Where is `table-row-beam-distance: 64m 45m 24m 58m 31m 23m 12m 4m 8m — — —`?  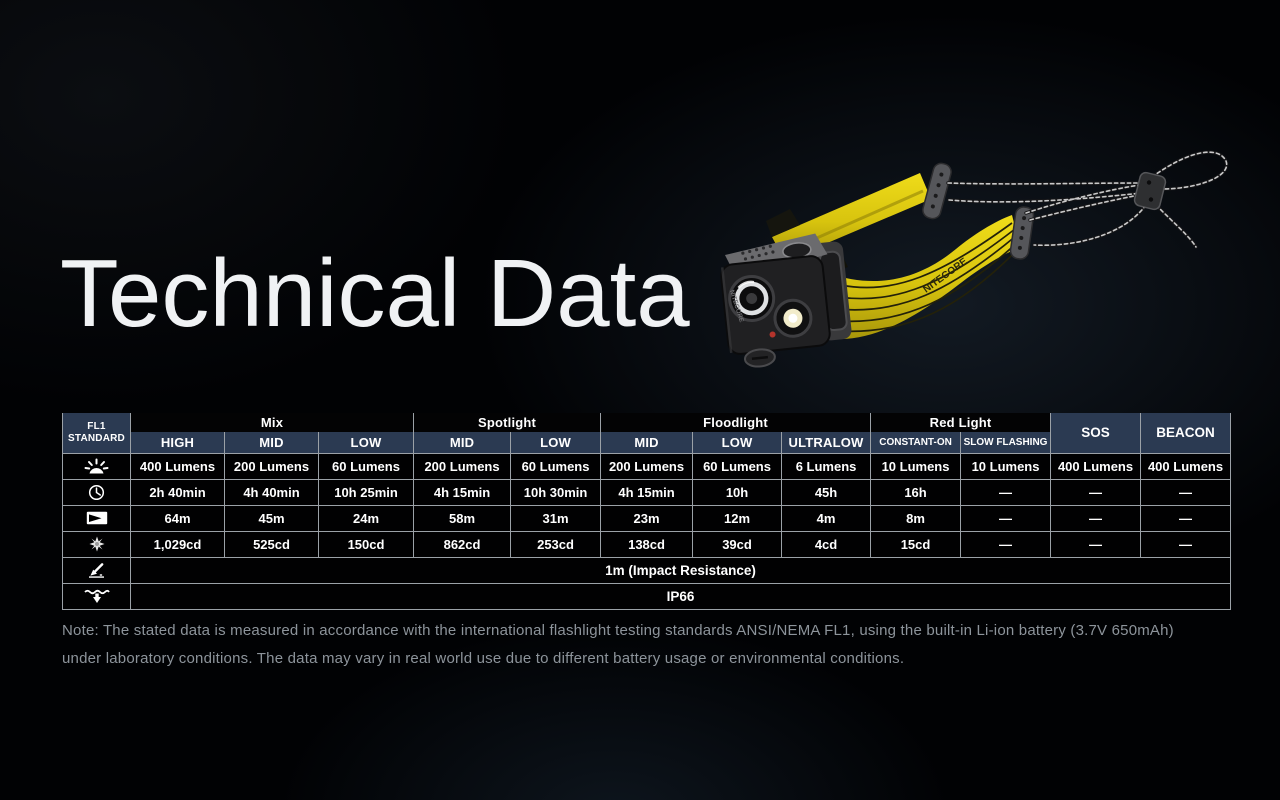 table-row-beam-distance: 64m 45m 24m 58m 31m 23m 12m 4m 8m — — — is located at coordinates (647, 518).